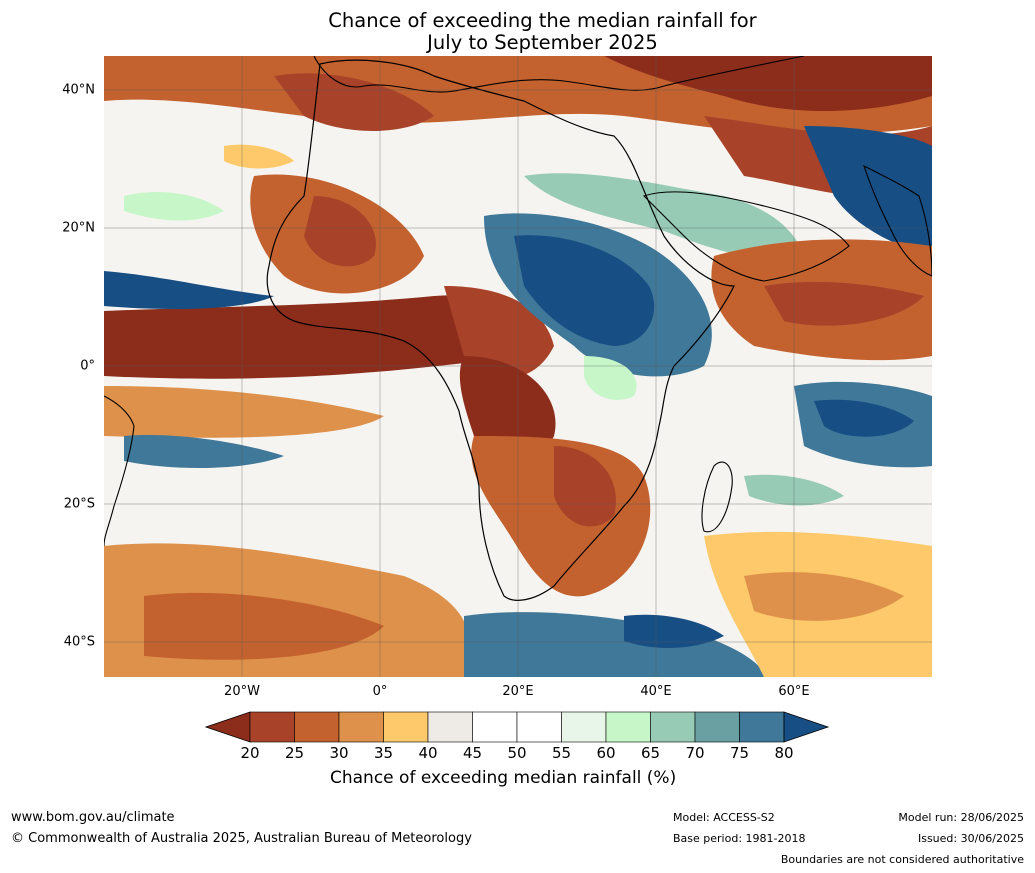 The height and width of the screenshot is (873, 1035). What do you see at coordinates (961, 817) in the screenshot?
I see `model-run-text: Model run: 28/06/2025` at bounding box center [961, 817].